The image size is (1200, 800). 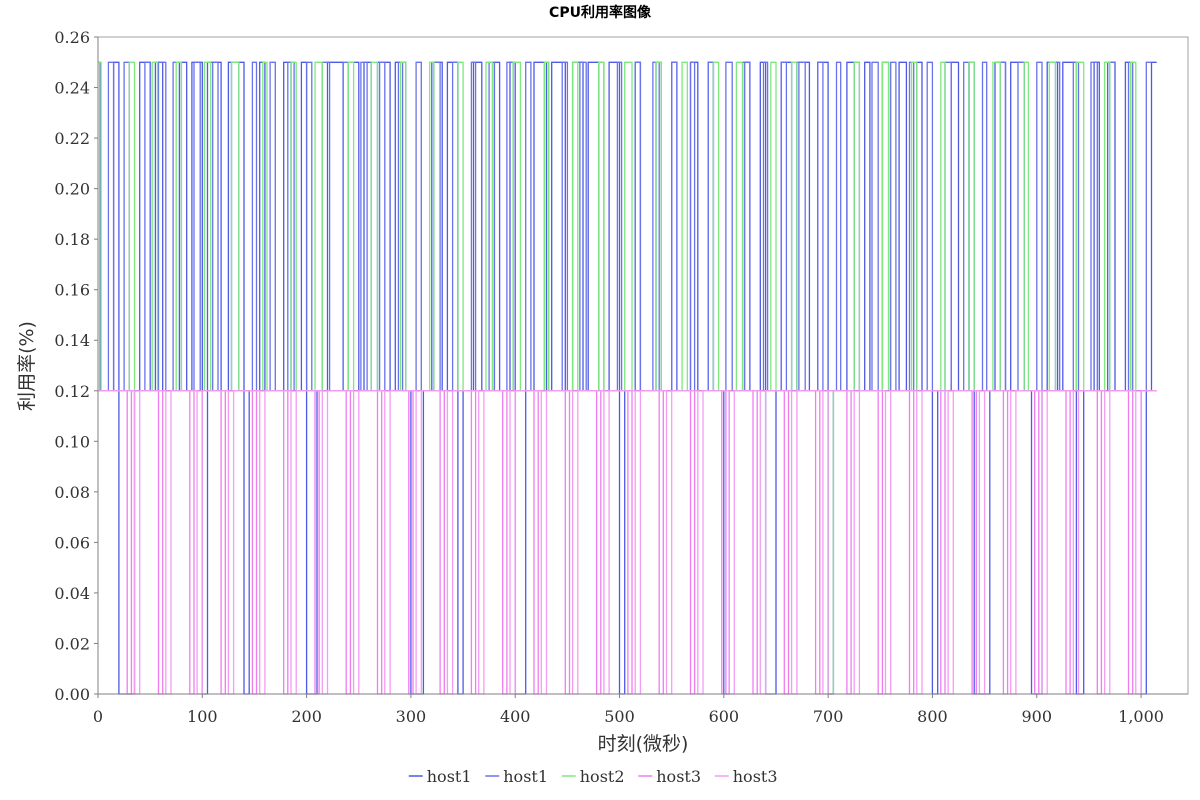 I want to click on x-tick-label: 700, so click(x=828, y=716).